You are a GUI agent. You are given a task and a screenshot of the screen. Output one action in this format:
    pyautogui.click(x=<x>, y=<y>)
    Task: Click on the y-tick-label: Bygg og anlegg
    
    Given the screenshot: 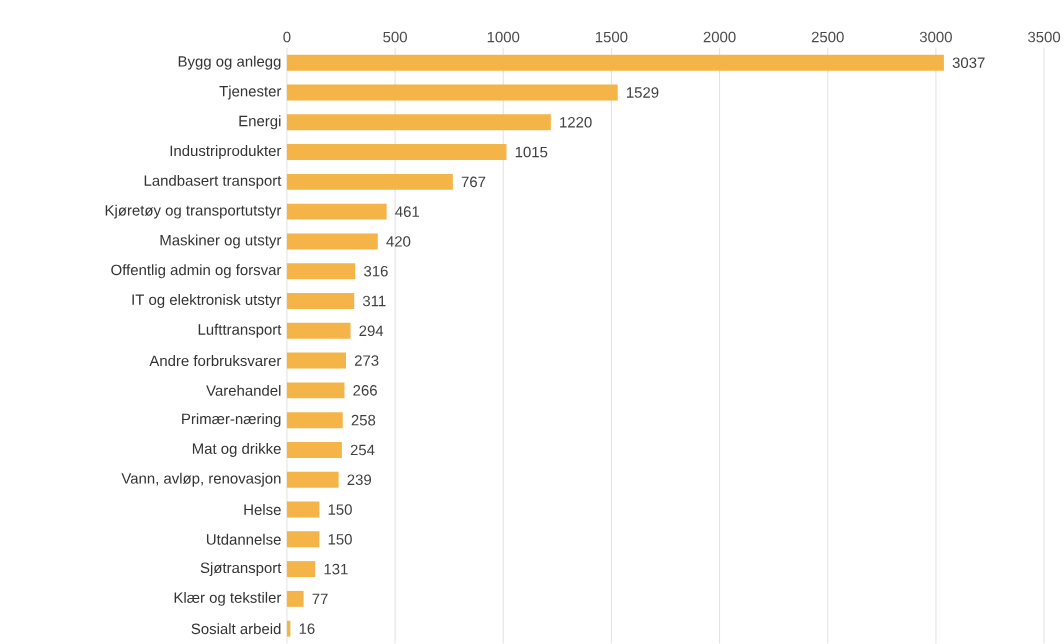 What is the action you would take?
    pyautogui.click(x=229, y=62)
    